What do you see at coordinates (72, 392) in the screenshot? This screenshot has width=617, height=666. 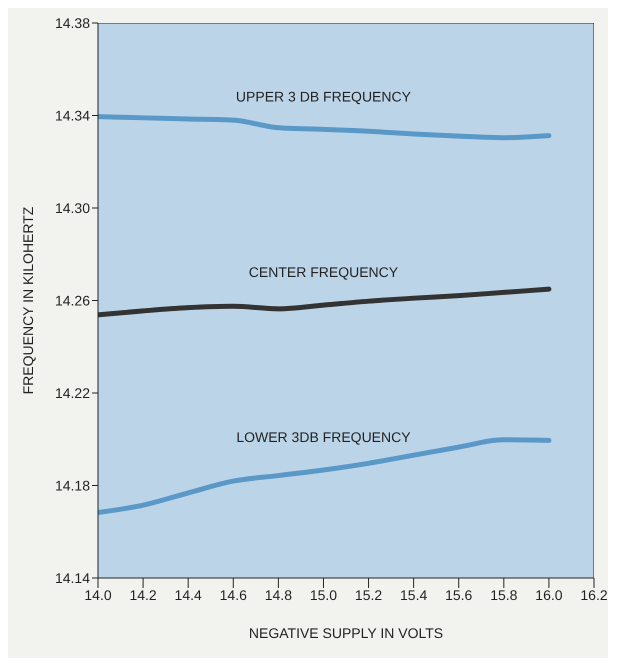 I see `y-tick-label: 14.22` at bounding box center [72, 392].